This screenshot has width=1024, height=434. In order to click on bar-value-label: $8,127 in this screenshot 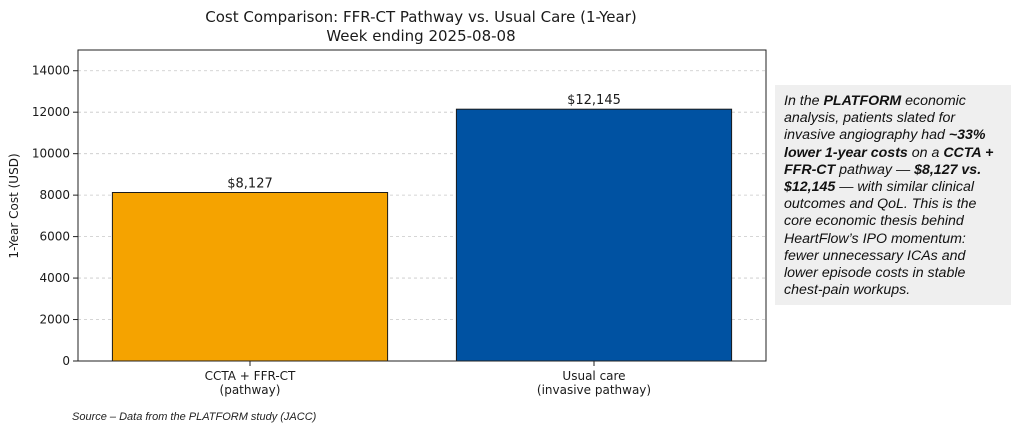, I will do `click(250, 184)`.